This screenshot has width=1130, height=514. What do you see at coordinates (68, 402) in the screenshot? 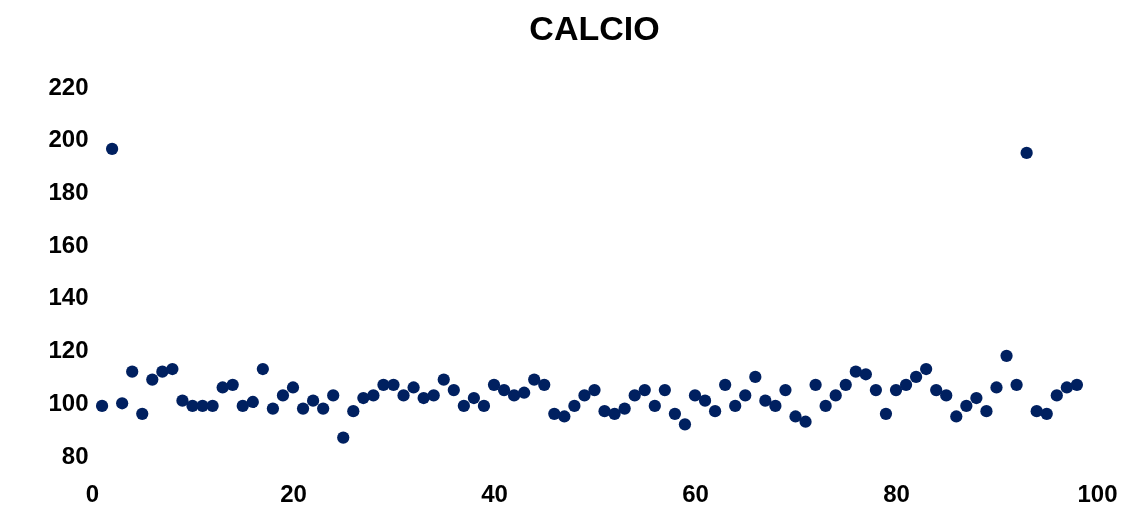
I see `y-tick-label: 100` at bounding box center [68, 402].